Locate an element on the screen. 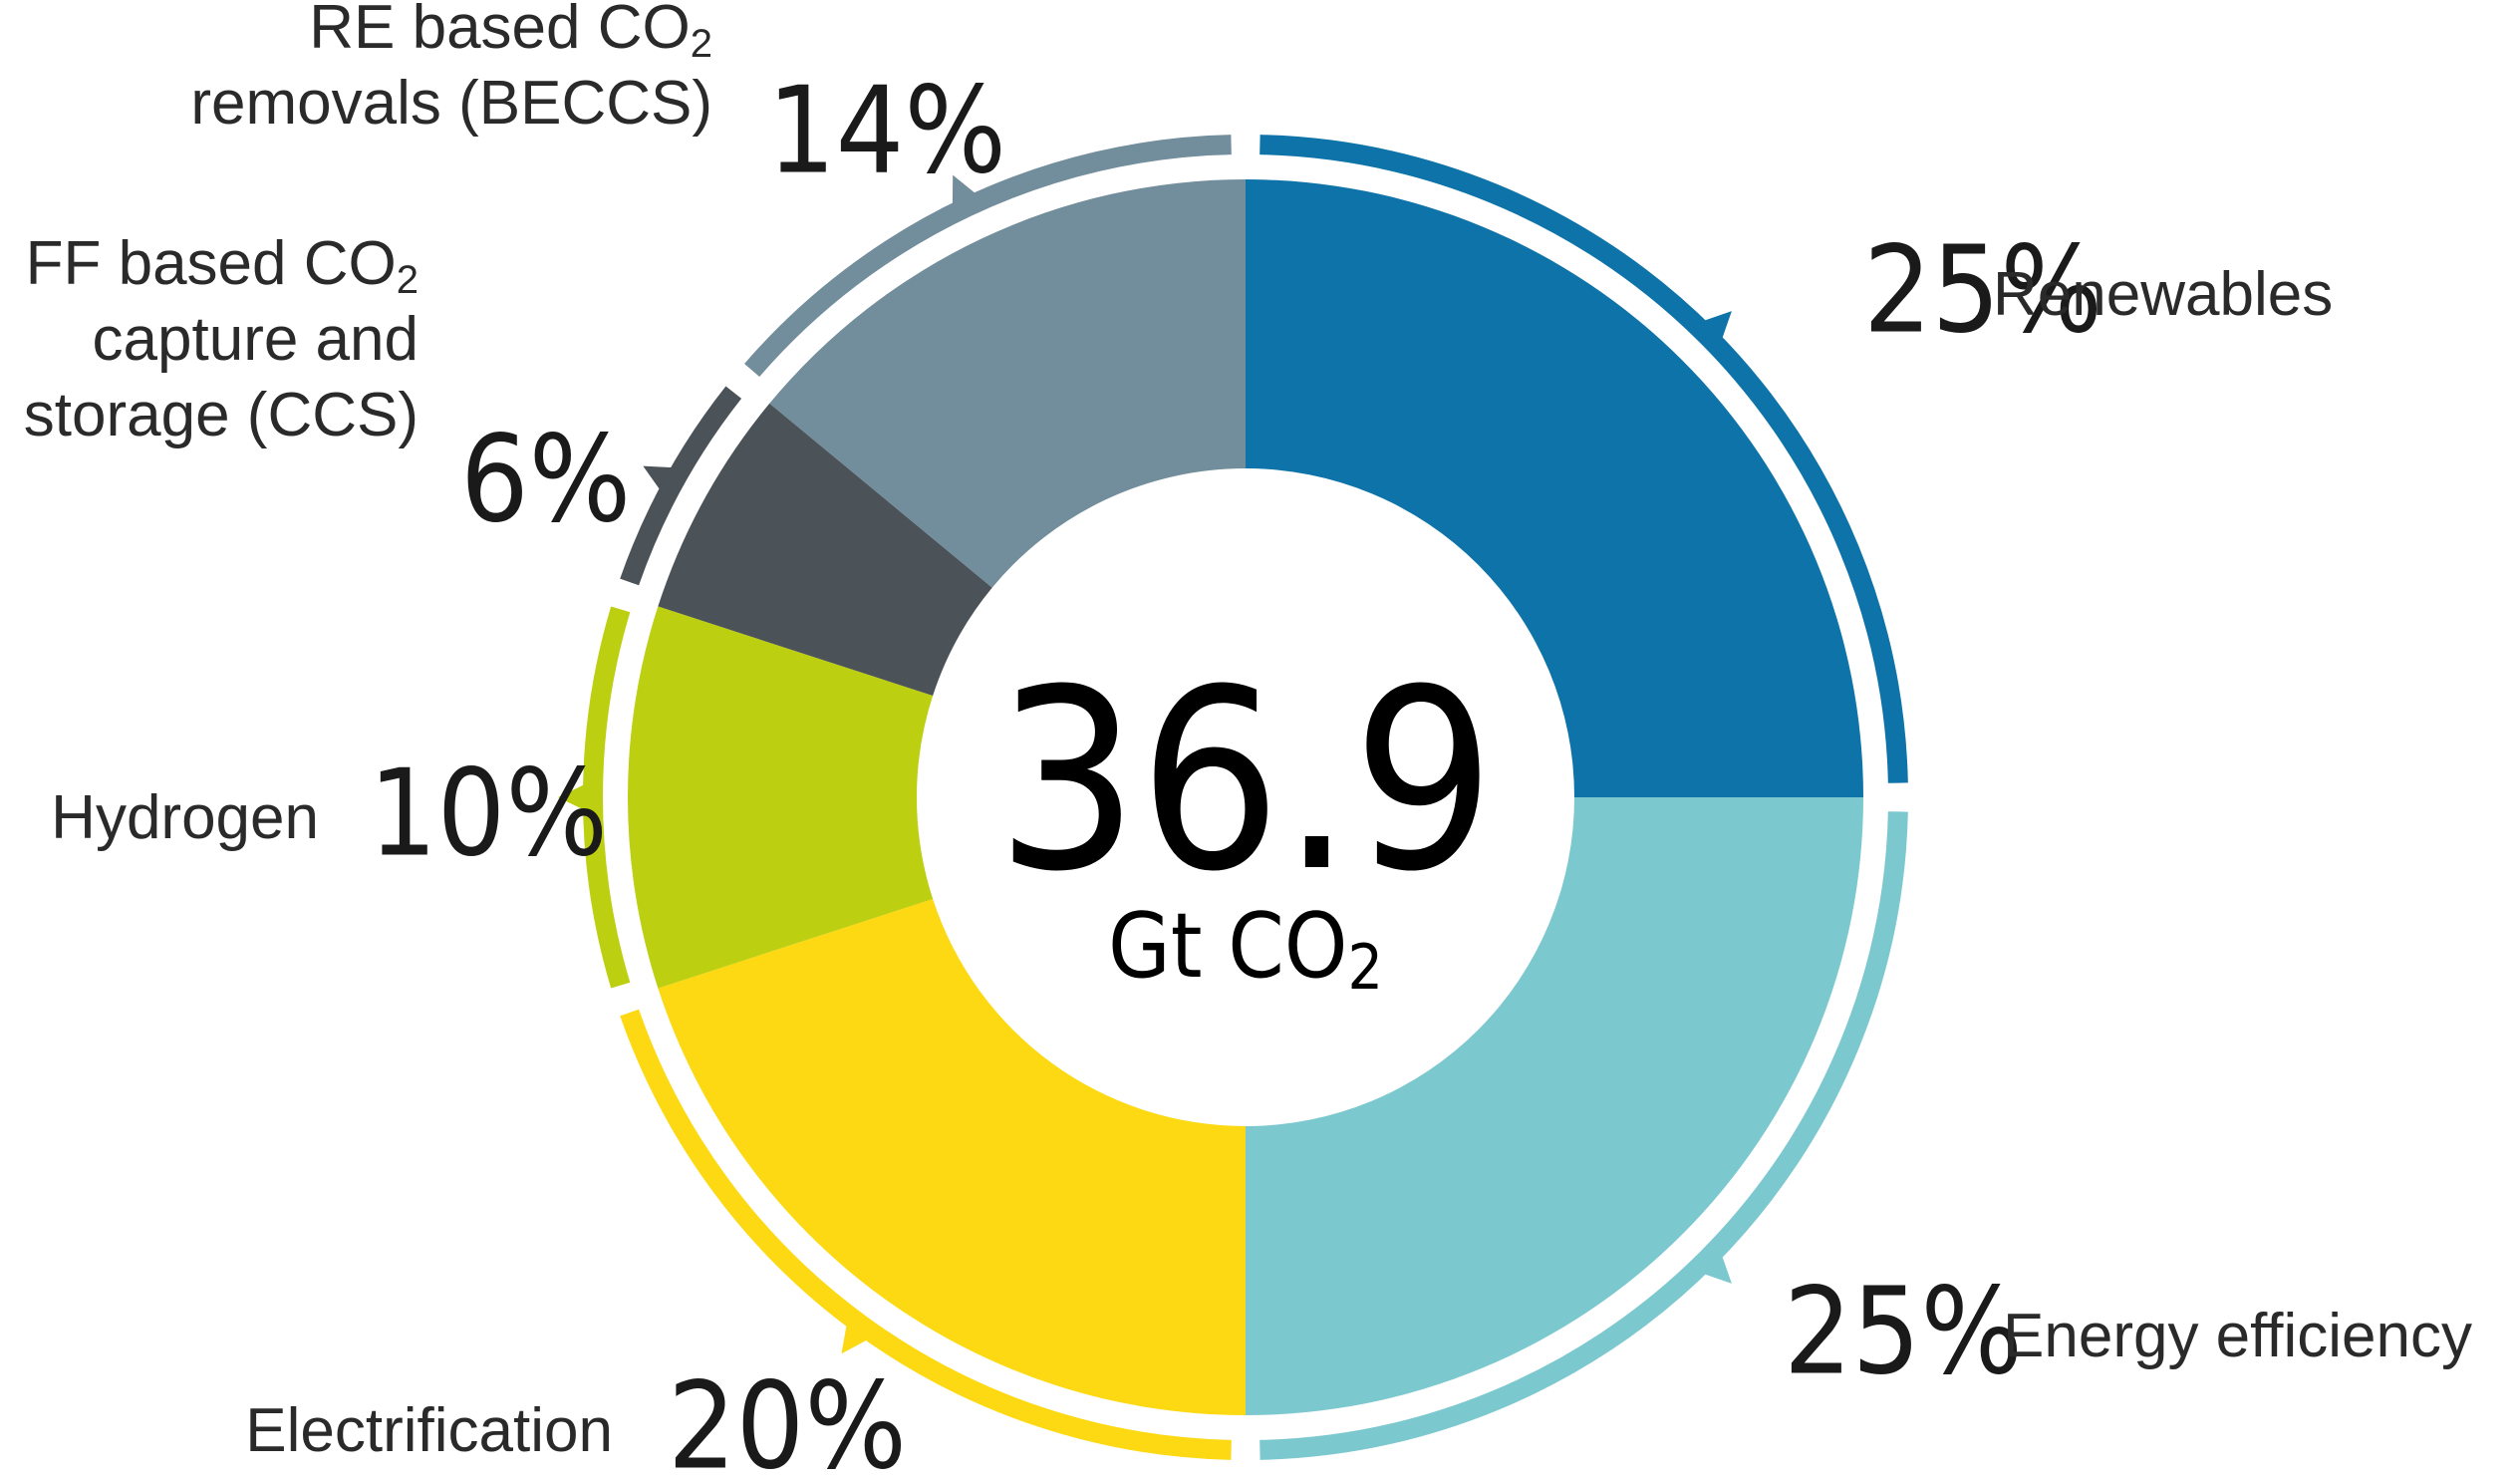  pointer-ccs is located at coordinates (666, 484).